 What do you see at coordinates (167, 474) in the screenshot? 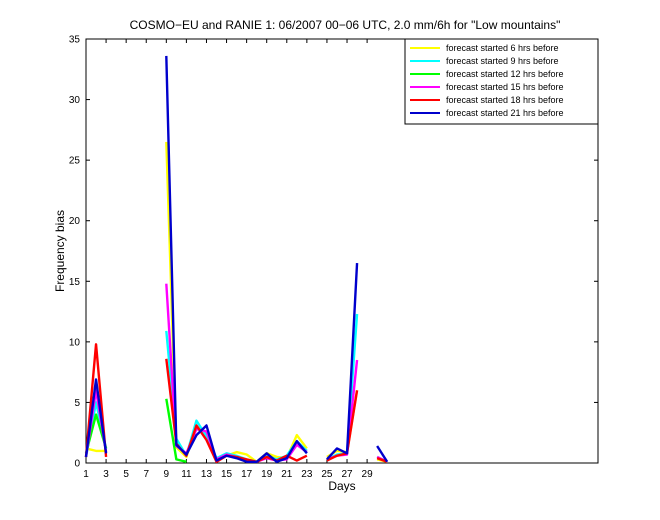
I see `x-tick-label: 9` at bounding box center [167, 474].